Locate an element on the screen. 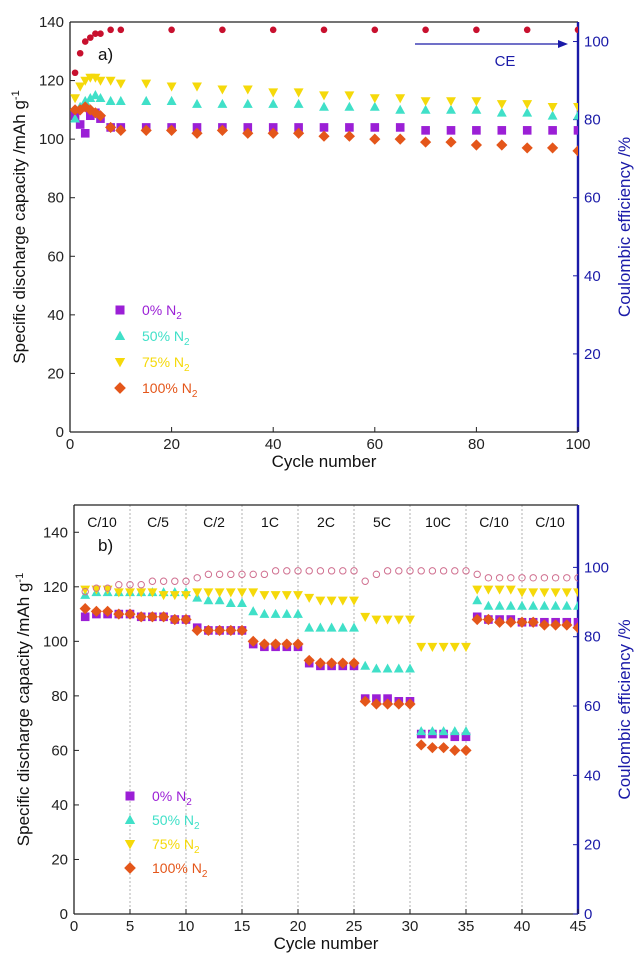 The height and width of the screenshot is (963, 640). y-tick-label: 40 is located at coordinates (59, 805).